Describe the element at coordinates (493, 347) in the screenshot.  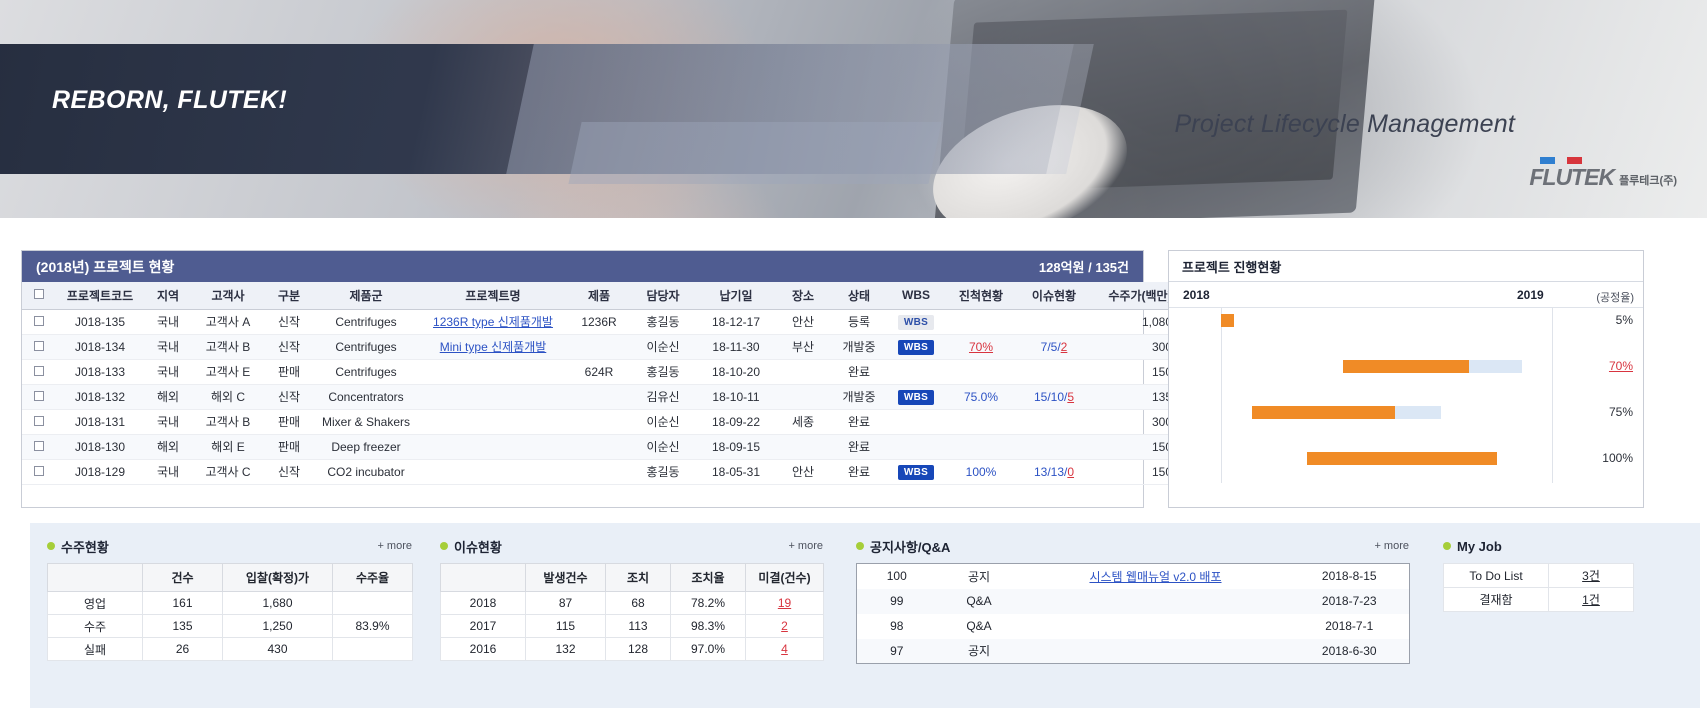
I see `project-name-link: Mini type 신제품개발` at that location.